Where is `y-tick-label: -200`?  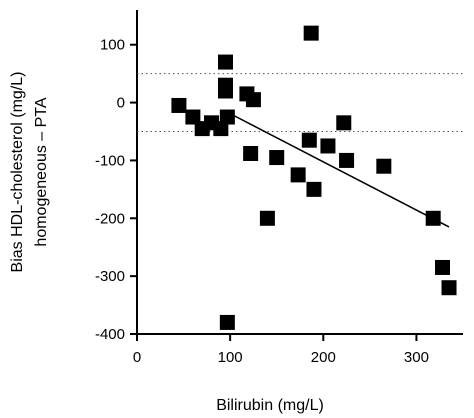 y-tick-label: -200 is located at coordinates (110, 218).